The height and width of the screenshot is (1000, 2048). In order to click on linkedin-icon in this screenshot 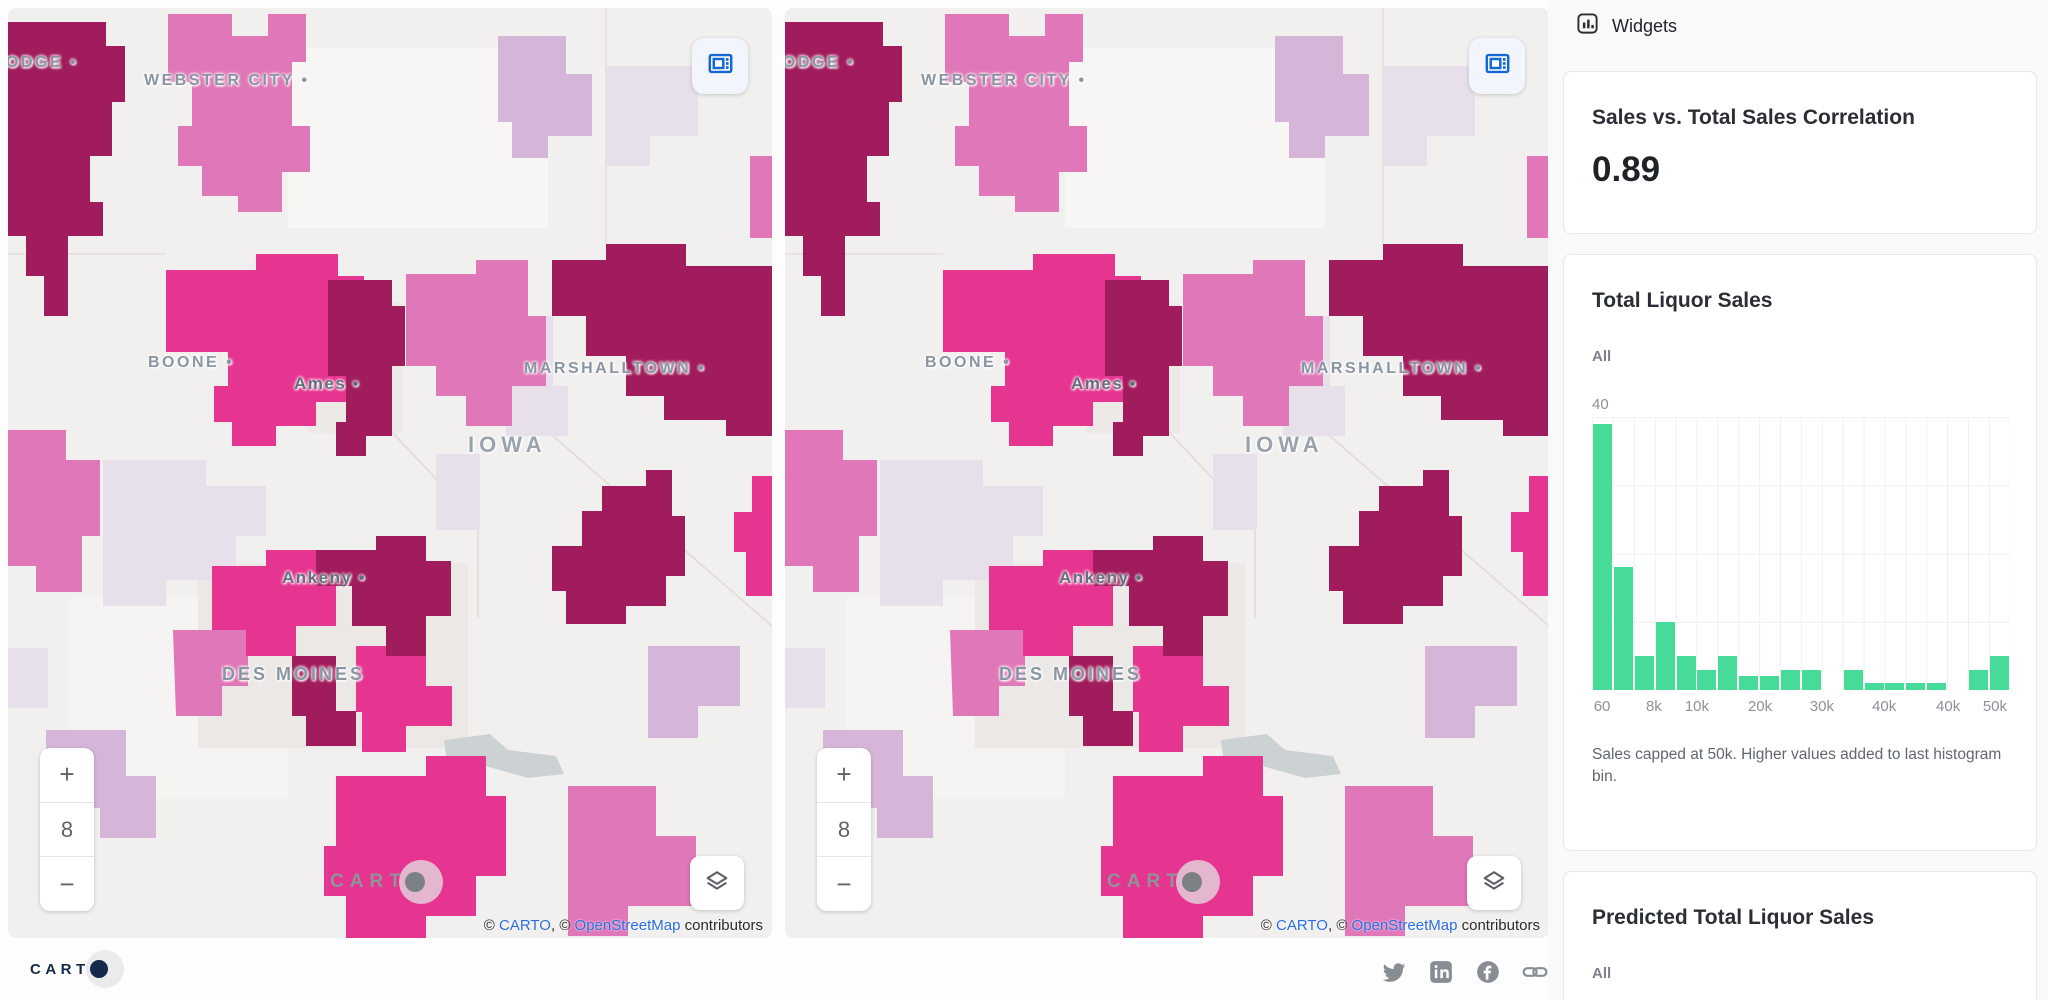, I will do `click(1441, 972)`.